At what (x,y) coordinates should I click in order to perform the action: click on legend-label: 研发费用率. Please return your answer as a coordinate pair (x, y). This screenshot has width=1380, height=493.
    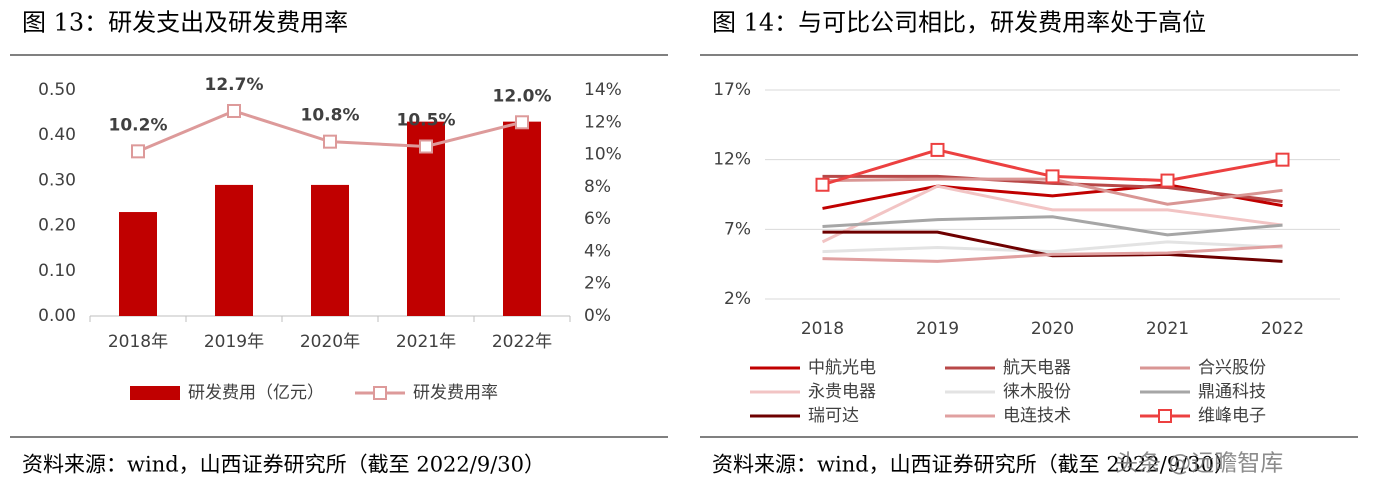
    Looking at the image, I should click on (455, 393).